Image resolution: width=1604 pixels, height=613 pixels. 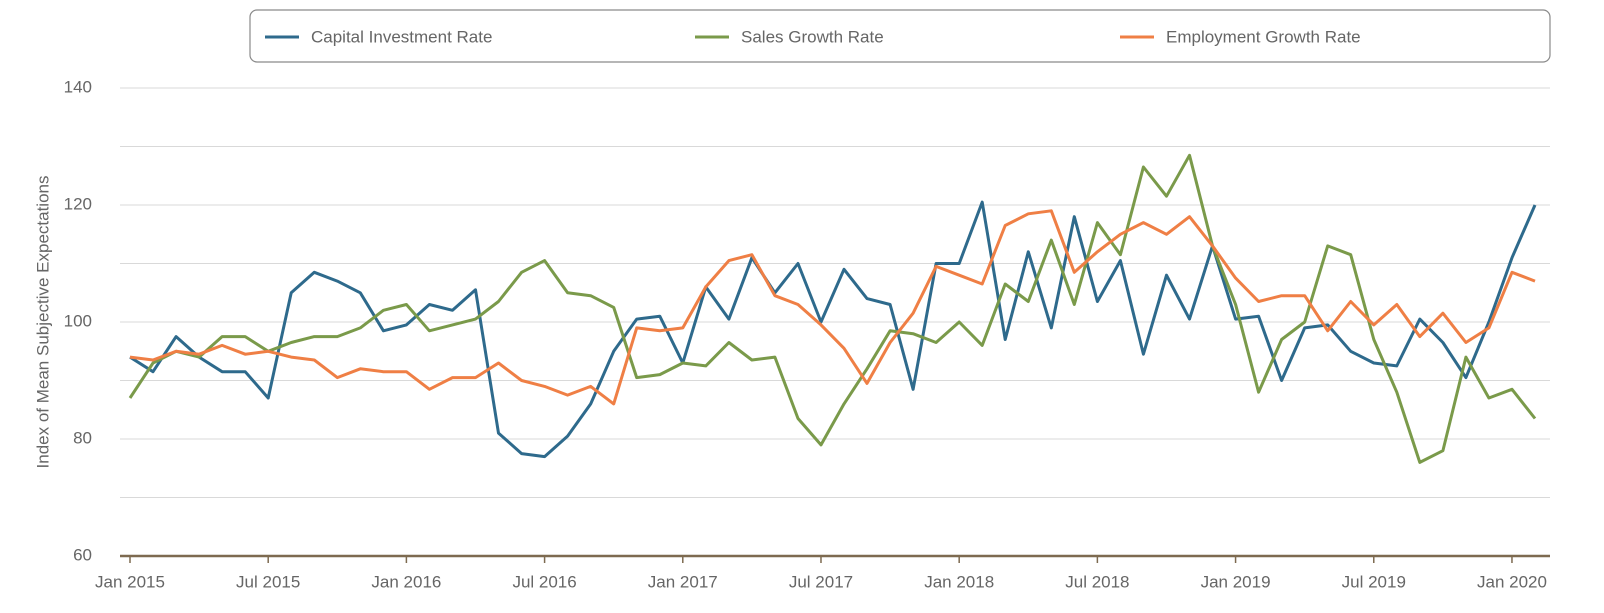 What do you see at coordinates (1097, 581) in the screenshot?
I see `x-tick-label: Jul 2018` at bounding box center [1097, 581].